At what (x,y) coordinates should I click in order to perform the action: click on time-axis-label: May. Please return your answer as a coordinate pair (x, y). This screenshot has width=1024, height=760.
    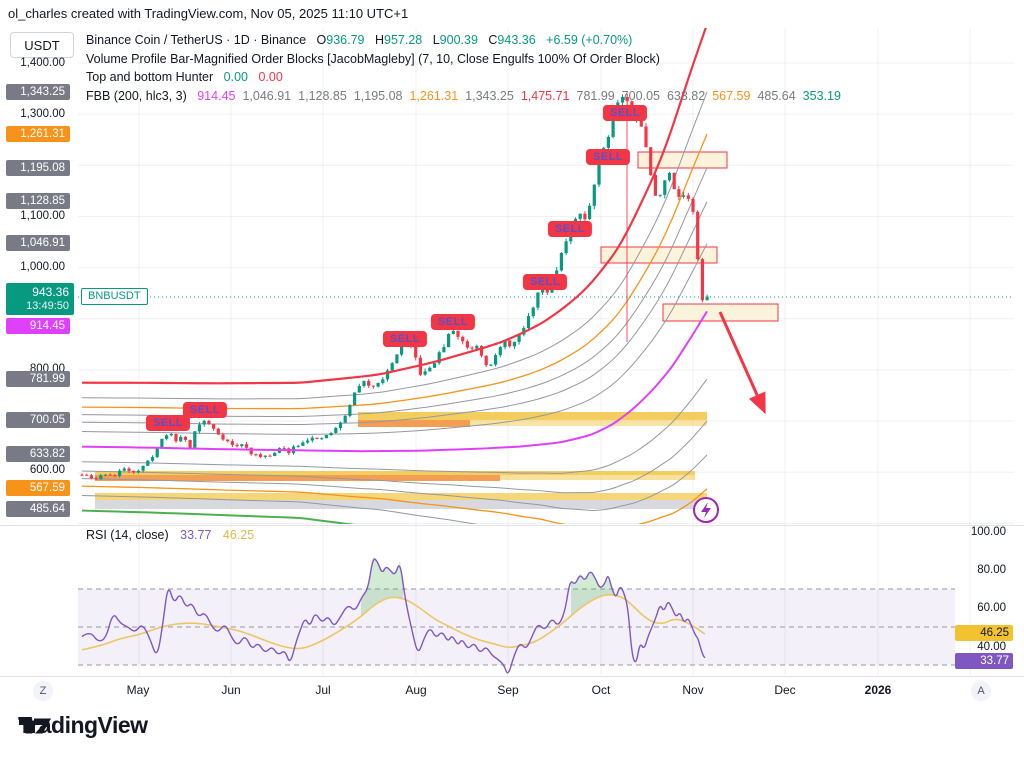
    Looking at the image, I should click on (138, 690).